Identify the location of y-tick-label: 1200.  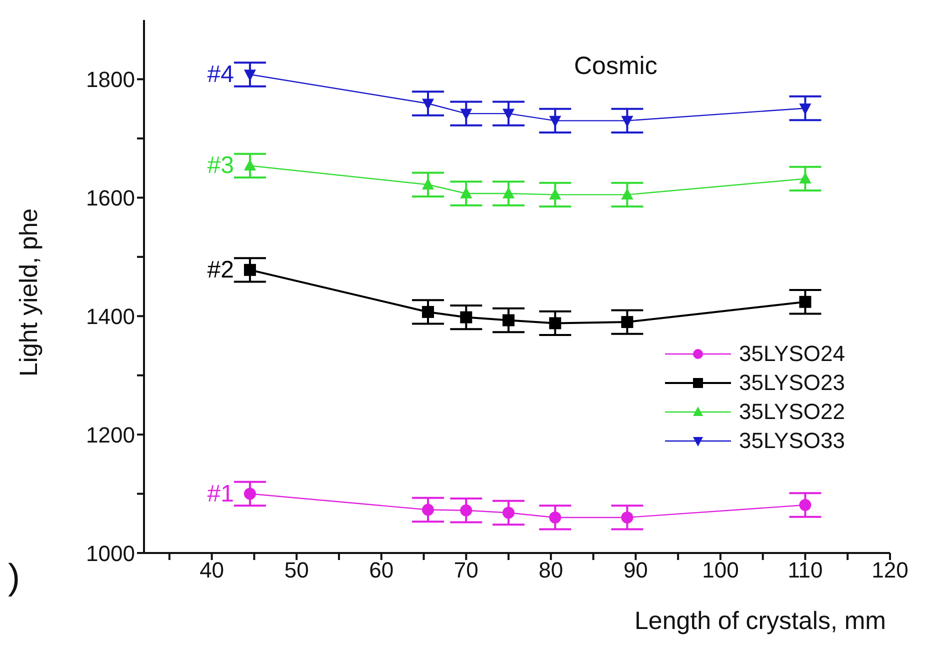
(110, 435).